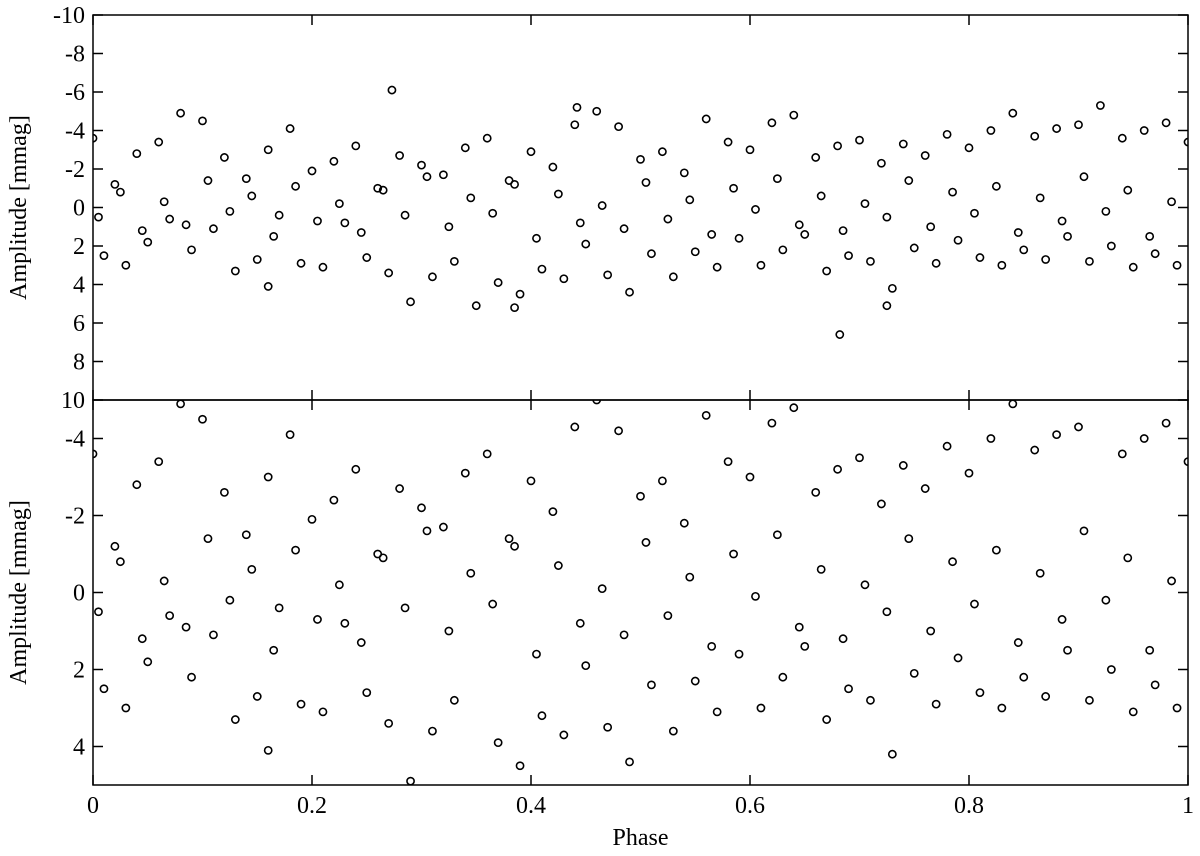 This screenshot has width=1200, height=856. Describe the element at coordinates (75, 55) in the screenshot. I see `y-tick-label: -8` at that location.